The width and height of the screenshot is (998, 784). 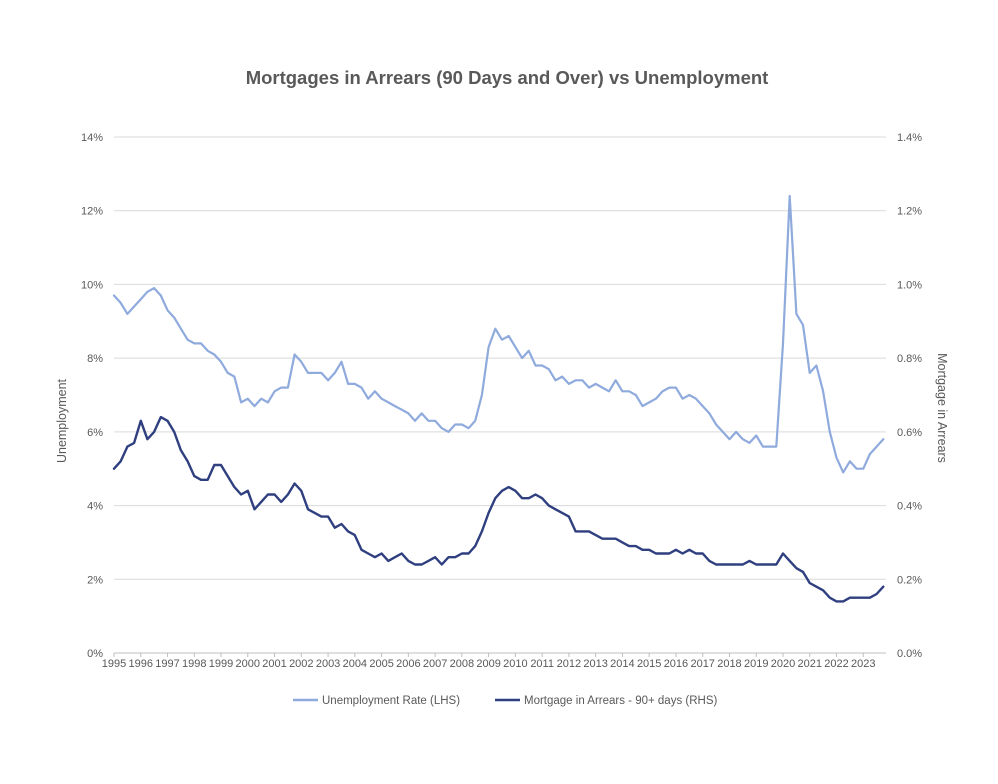 I want to click on left-axis-title: Unemployment, so click(x=62, y=420).